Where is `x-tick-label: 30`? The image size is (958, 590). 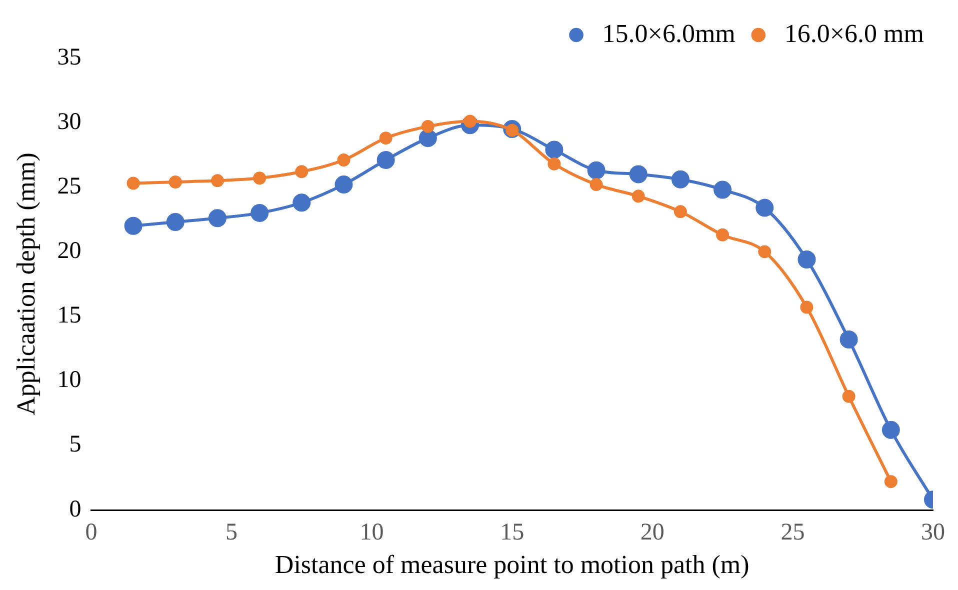 x-tick-label: 30 is located at coordinates (933, 533).